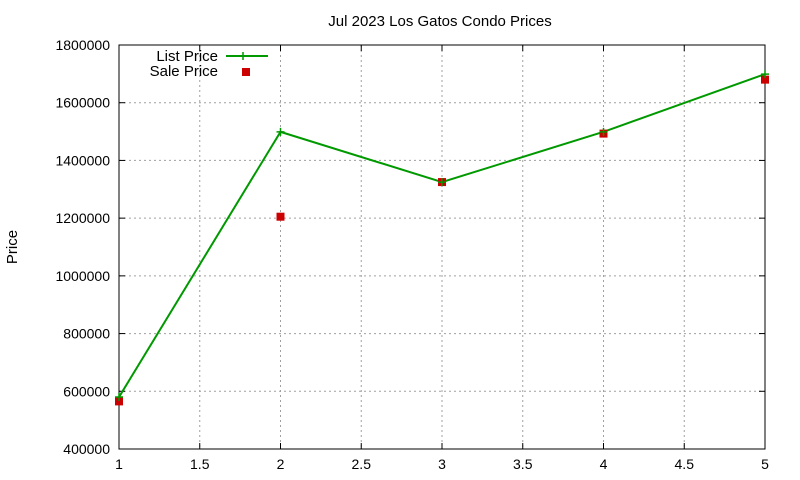 The image size is (800, 480). Describe the element at coordinates (442, 464) in the screenshot. I see `x-tick-label: 3` at that location.